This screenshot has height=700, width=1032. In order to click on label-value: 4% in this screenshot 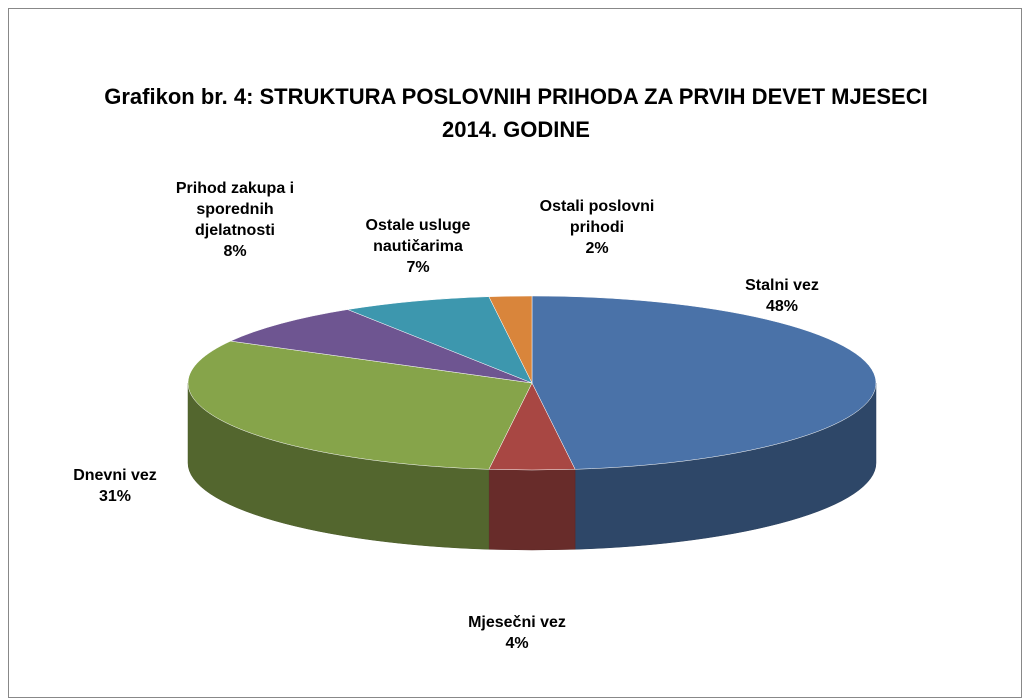, I will do `click(517, 643)`.